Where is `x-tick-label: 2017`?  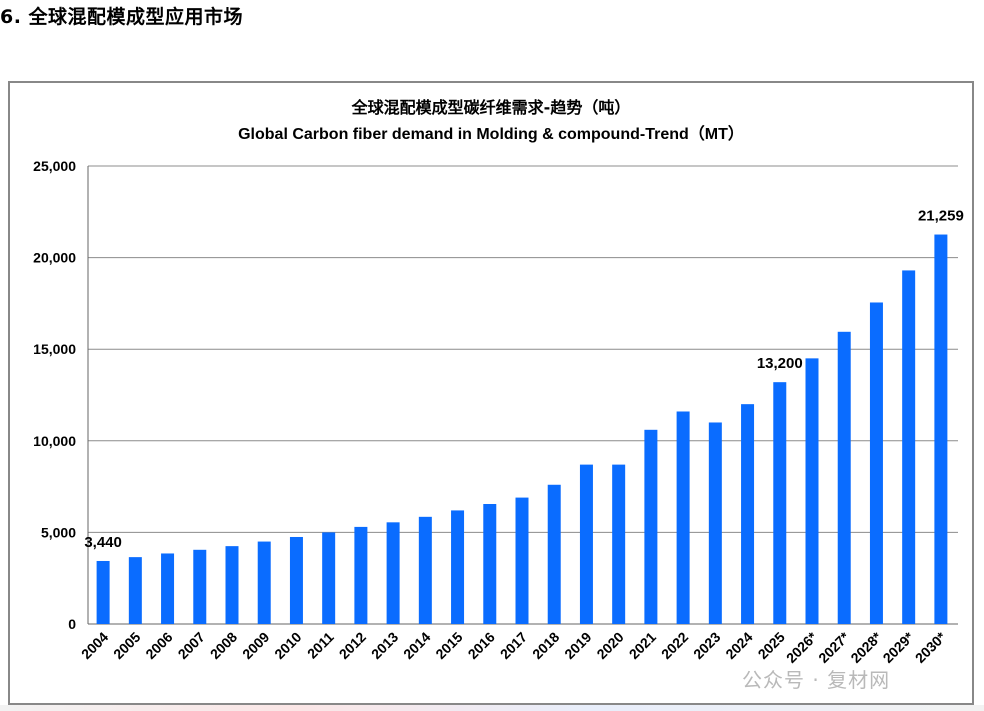
x-tick-label: 2017 is located at coordinates (513, 645).